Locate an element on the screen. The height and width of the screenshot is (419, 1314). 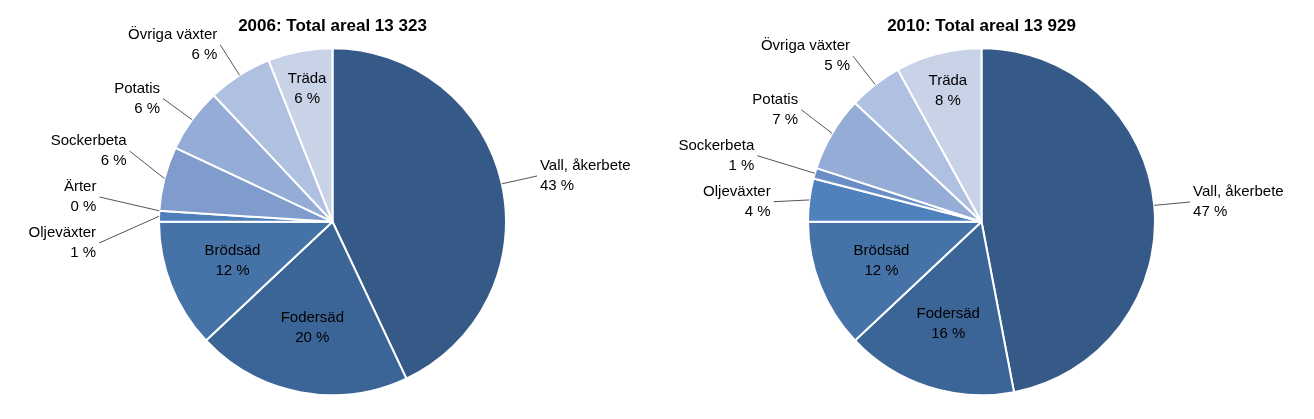
chart-title: 2010: Total areal 13 929 is located at coordinates (981, 25).